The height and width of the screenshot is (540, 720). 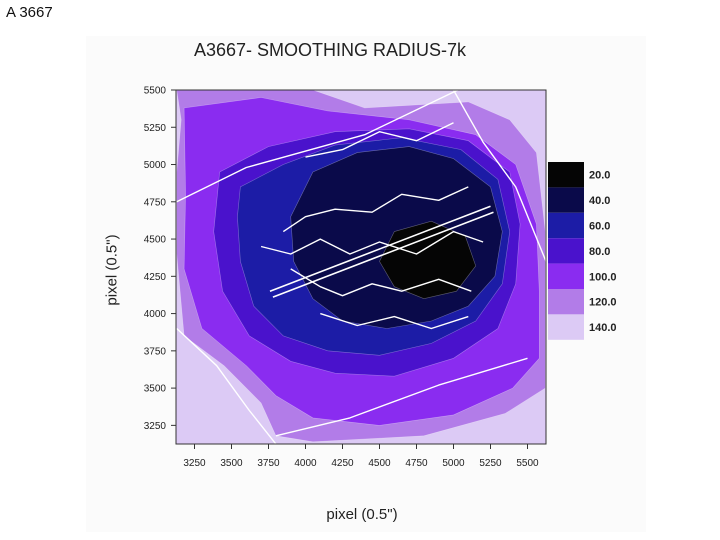 What do you see at coordinates (599, 252) in the screenshot?
I see `legend-label: 80.0` at bounding box center [599, 252].